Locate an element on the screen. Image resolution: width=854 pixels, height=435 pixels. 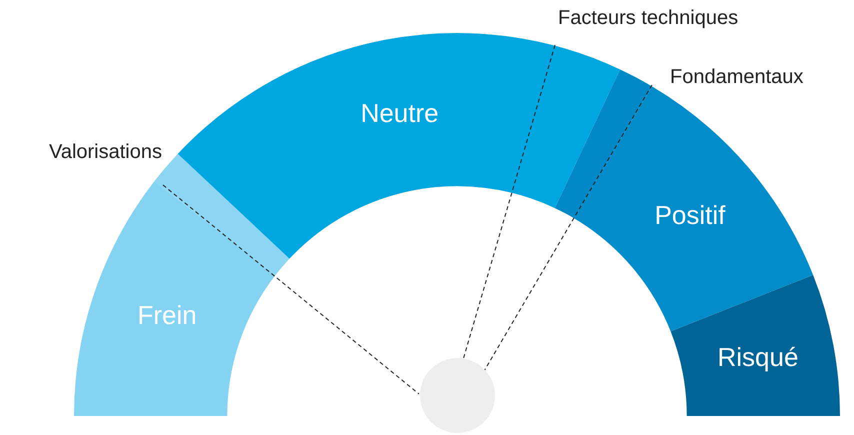
slice-label: Risqué is located at coordinates (758, 357).